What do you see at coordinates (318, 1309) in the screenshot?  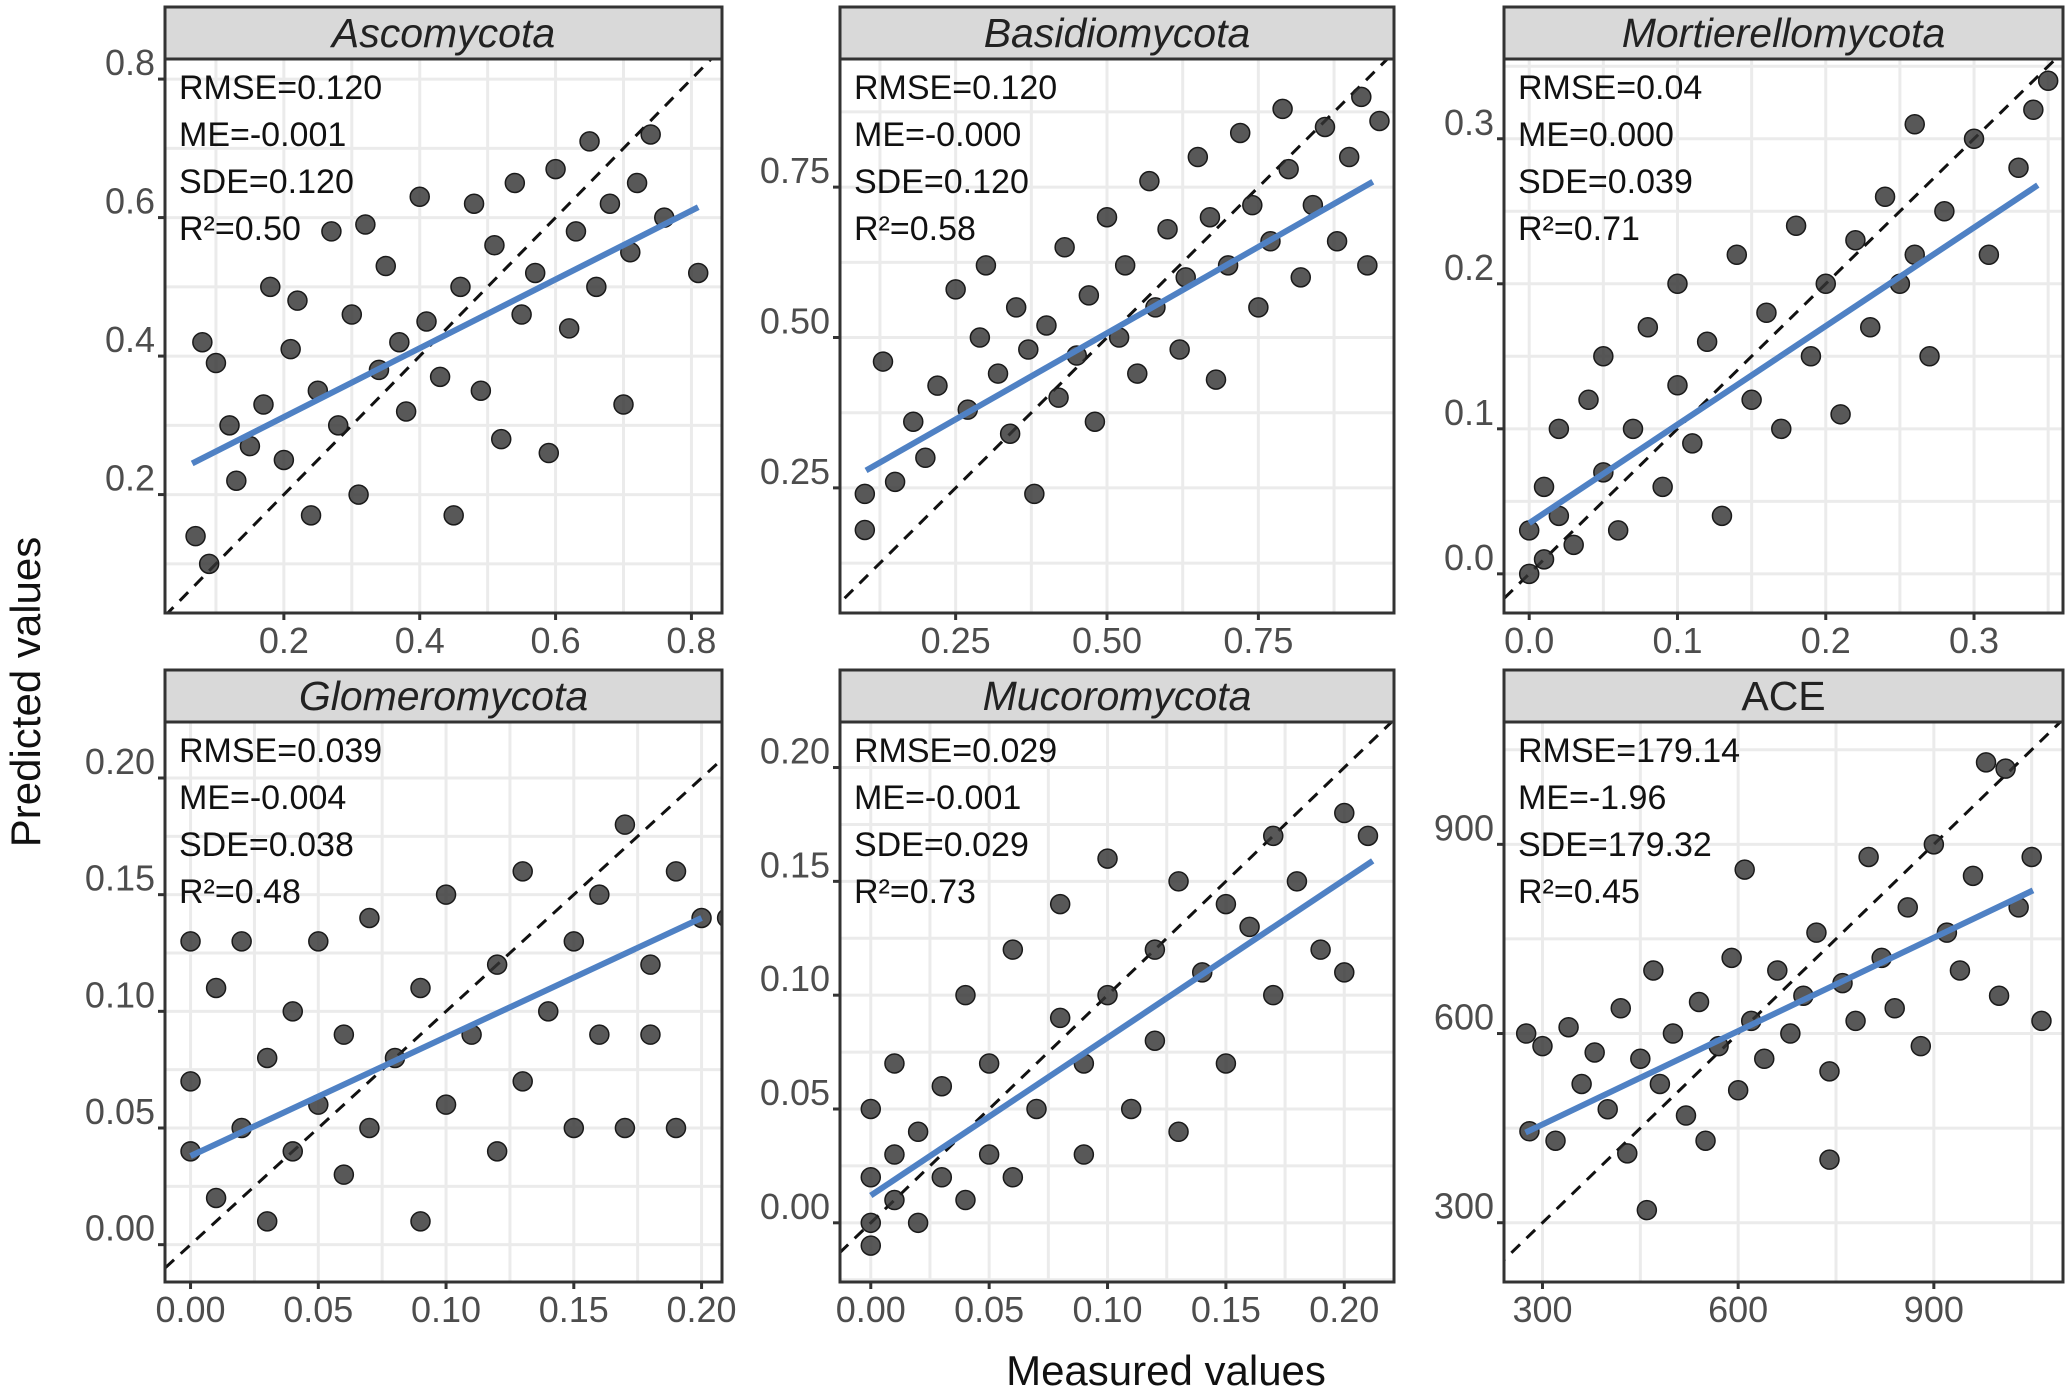 I see `x-tick-label: 0.05` at bounding box center [318, 1309].